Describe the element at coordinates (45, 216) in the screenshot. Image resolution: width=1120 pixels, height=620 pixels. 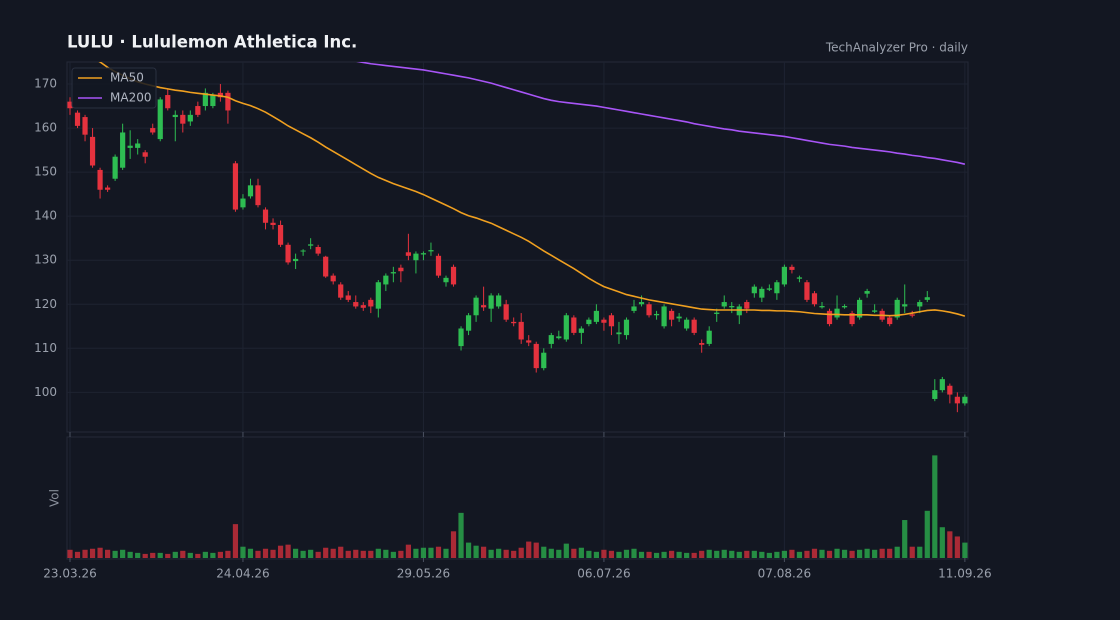
I see `y-tick-label: 140` at that location.